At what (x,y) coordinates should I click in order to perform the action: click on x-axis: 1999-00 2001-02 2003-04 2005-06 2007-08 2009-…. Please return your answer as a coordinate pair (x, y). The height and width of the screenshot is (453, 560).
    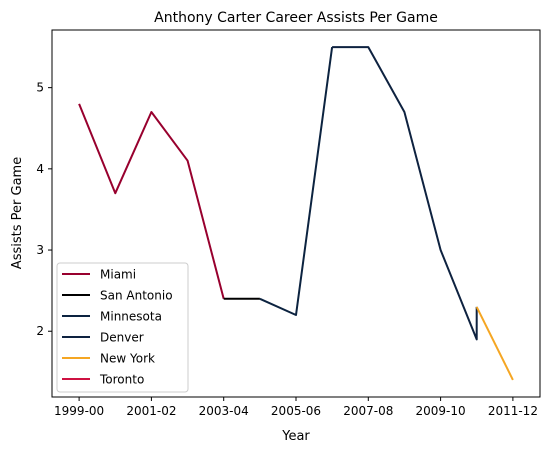
    Looking at the image, I should click on (296, 407).